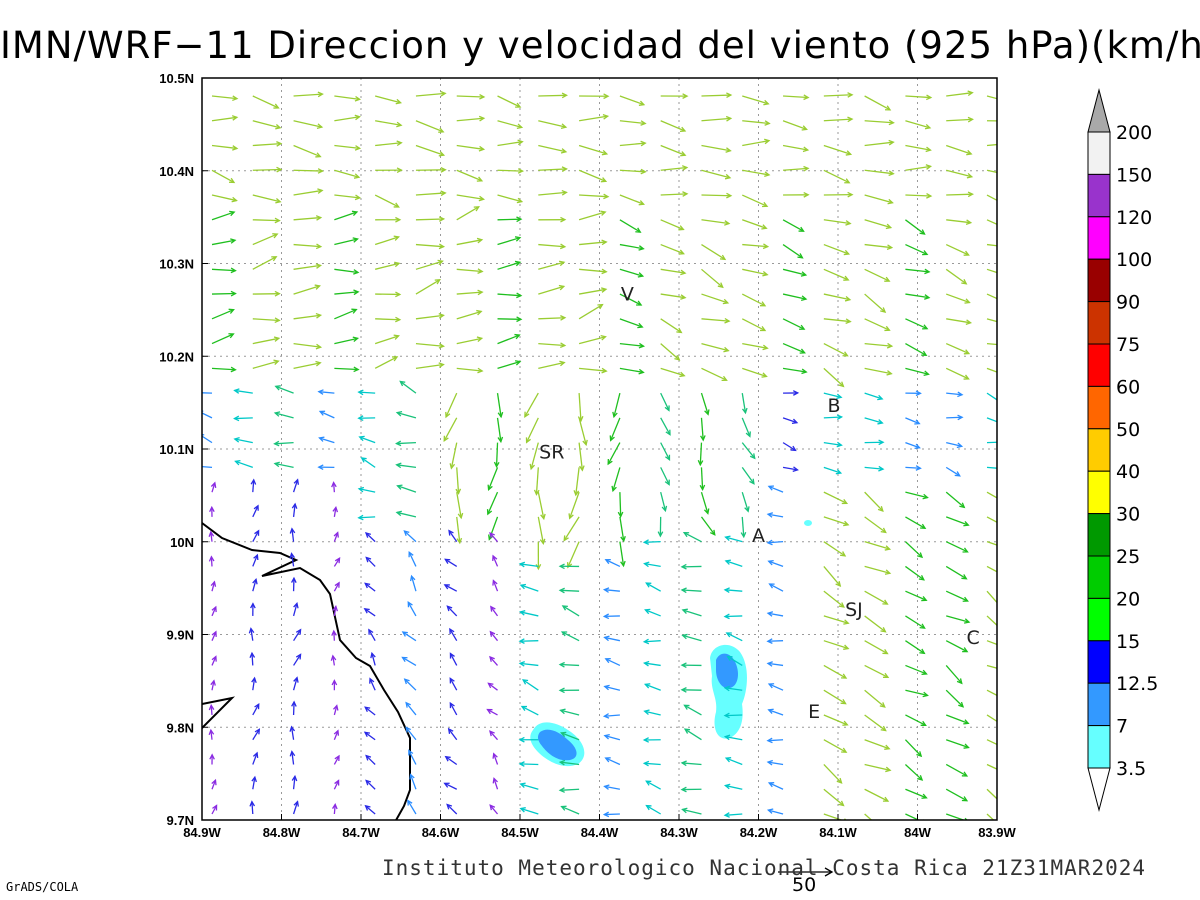 The width and height of the screenshot is (1200, 900). What do you see at coordinates (182, 542) in the screenshot?
I see `lat-tick-label: 10N` at bounding box center [182, 542].